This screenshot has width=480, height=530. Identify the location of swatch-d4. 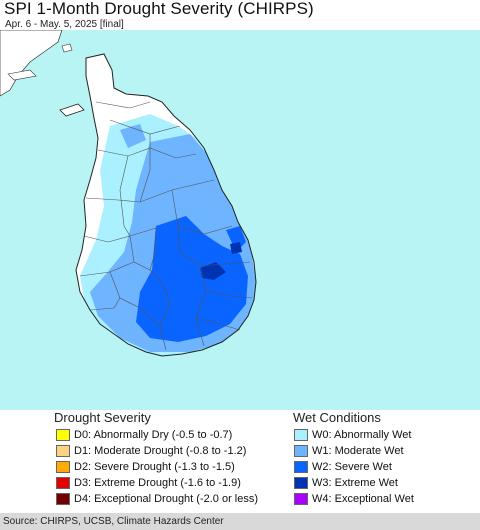
(63, 499).